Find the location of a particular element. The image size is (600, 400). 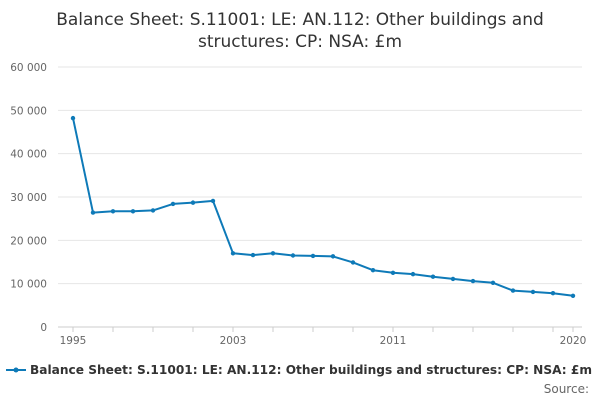

y-tick-label: 50 000 is located at coordinates (28, 111).